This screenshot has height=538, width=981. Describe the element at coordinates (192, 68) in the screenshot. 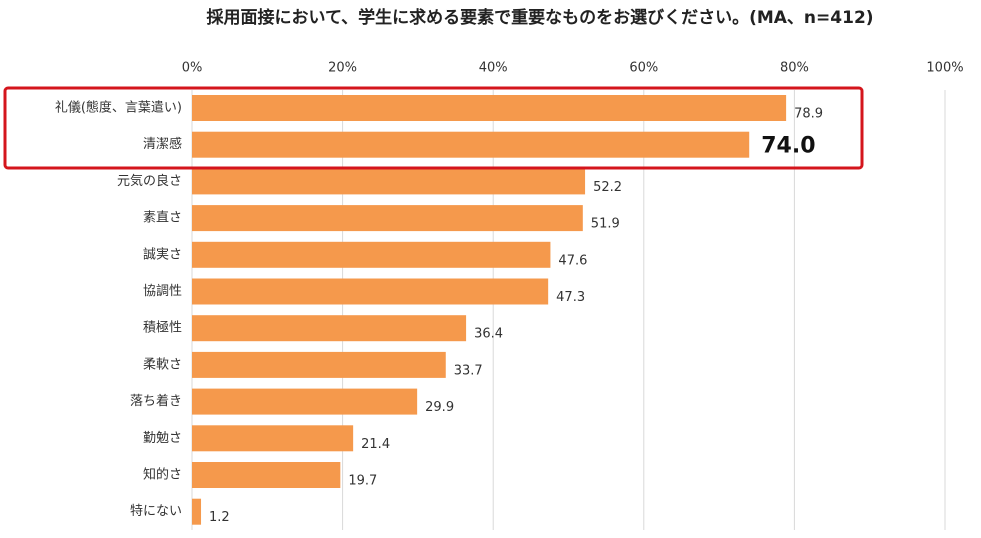

I see `x-tick-label: 0%` at that location.